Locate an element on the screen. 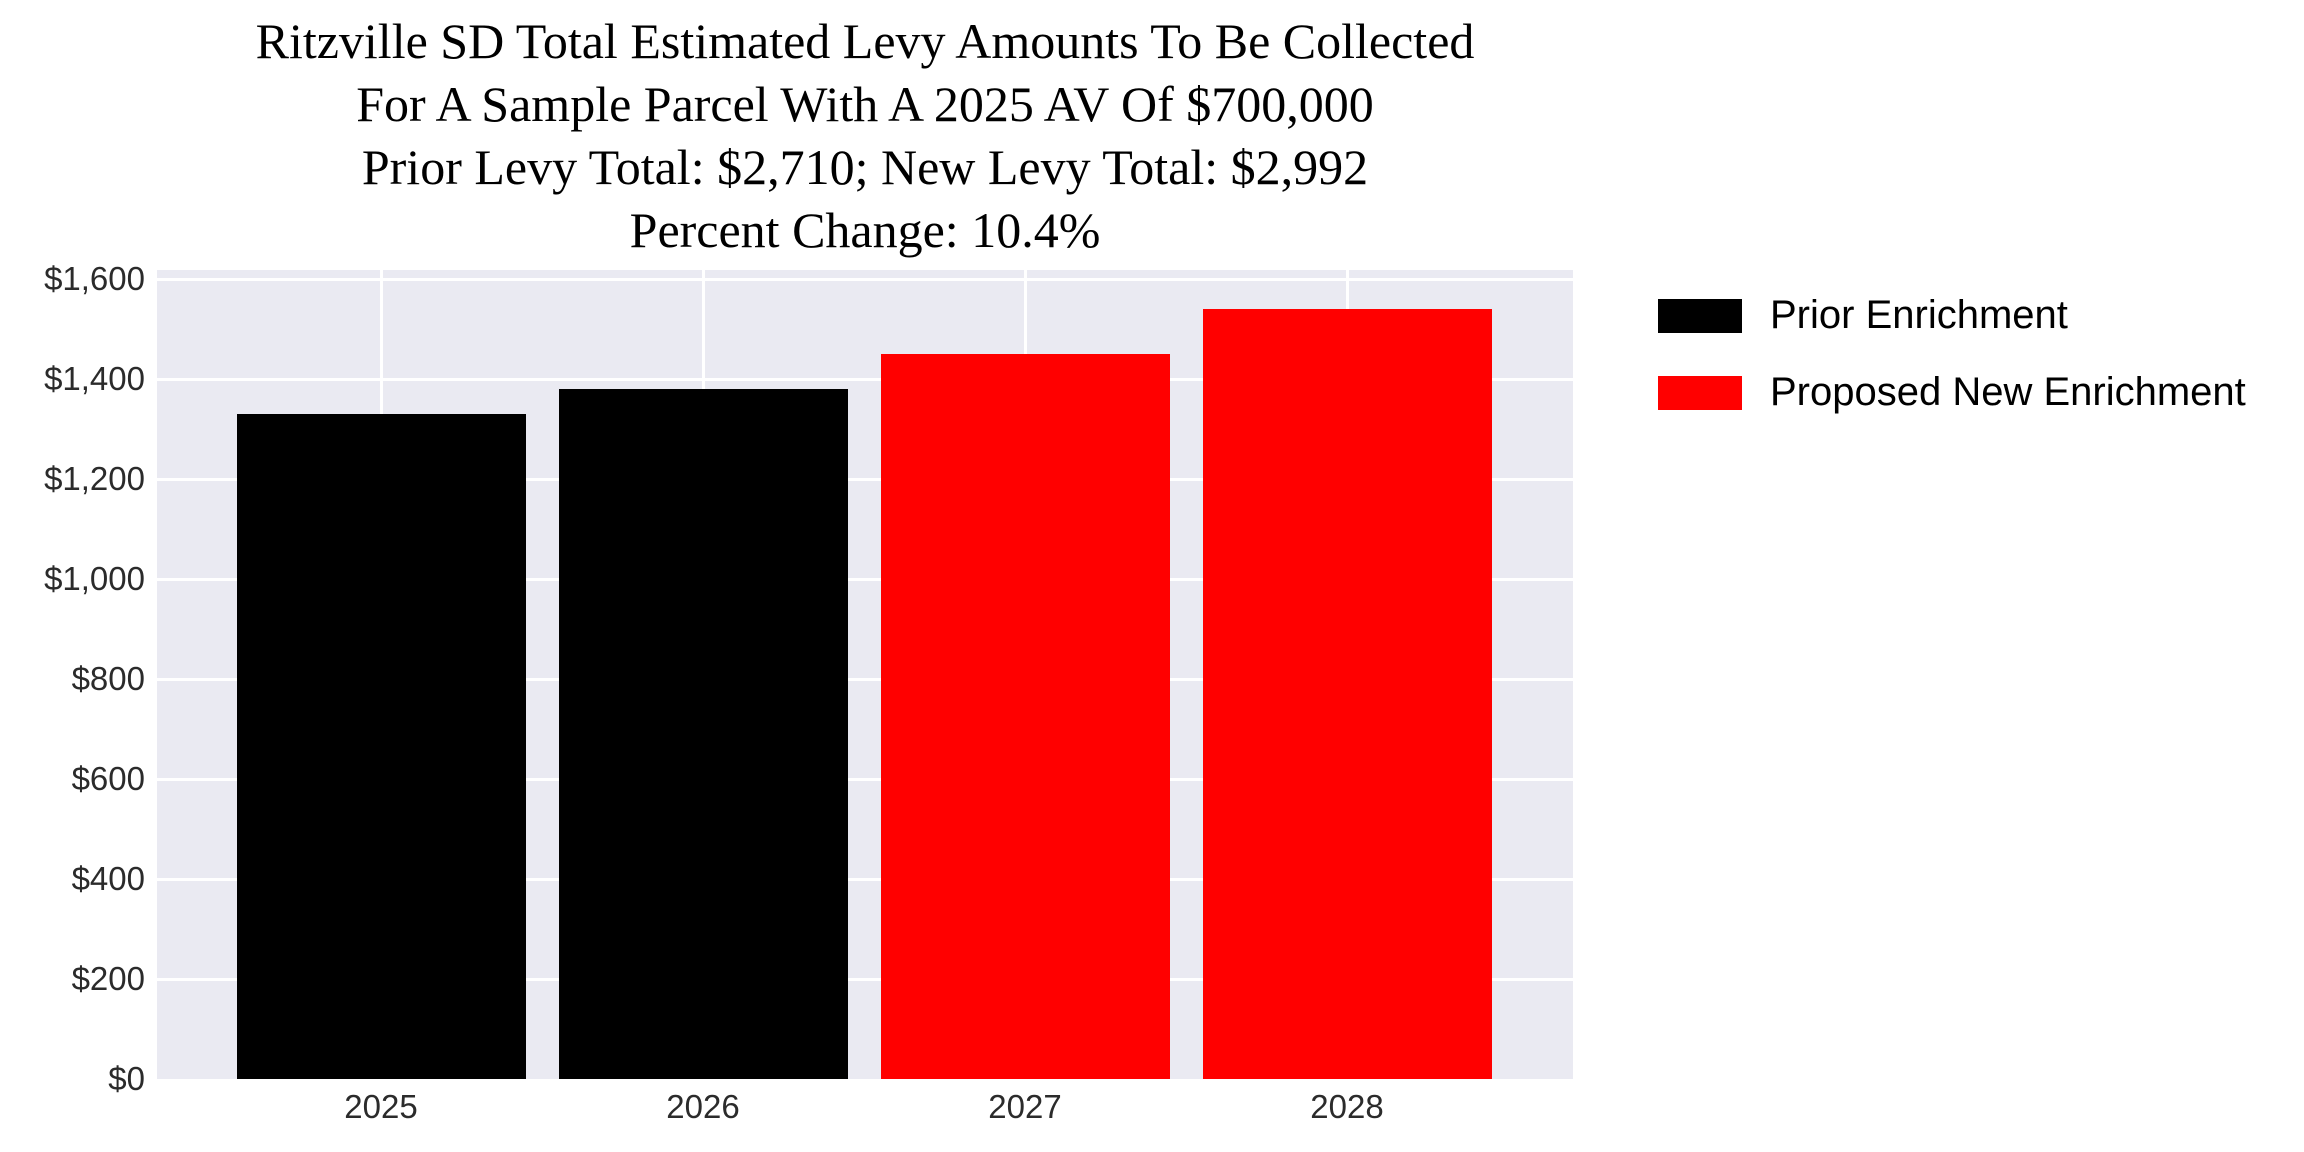 The height and width of the screenshot is (1152, 2304). legend-label: Proposed New Enrichment is located at coordinates (2008, 392).